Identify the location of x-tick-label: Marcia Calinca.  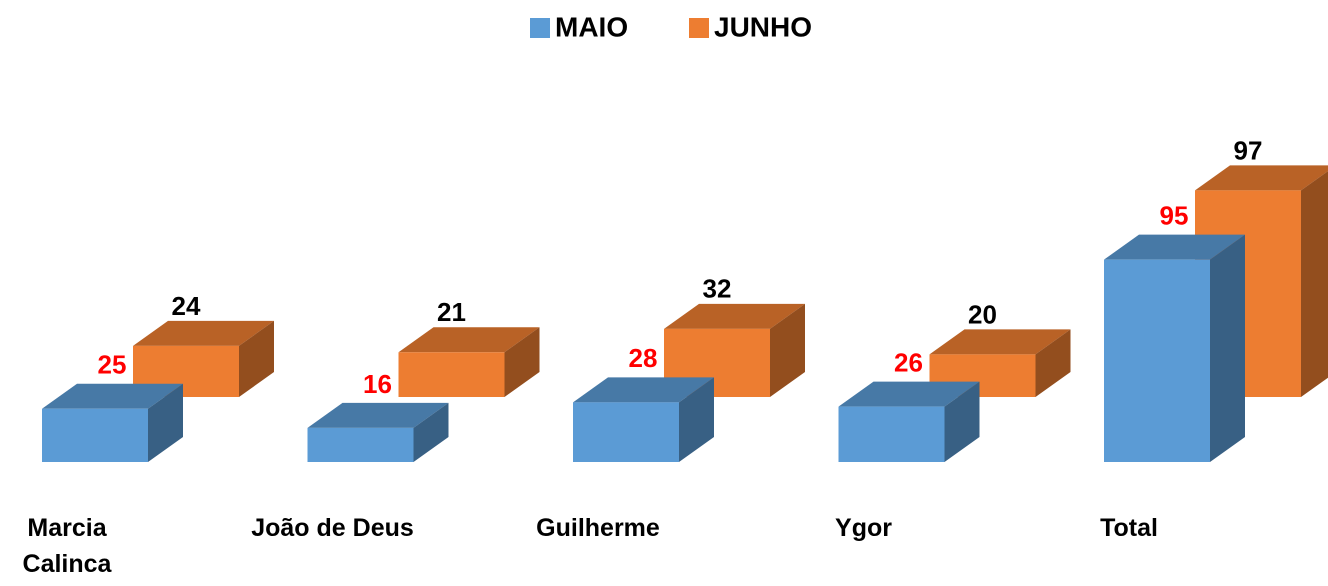
(67, 546).